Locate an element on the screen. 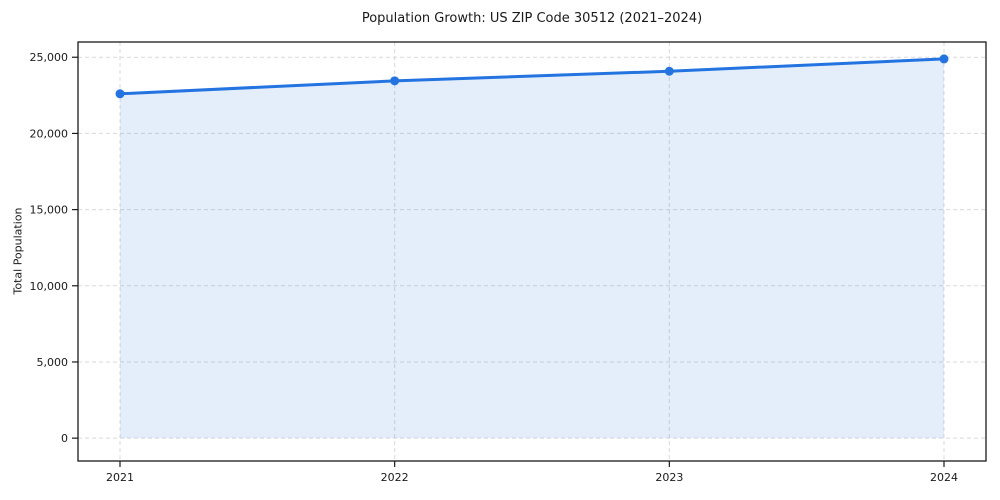 Image resolution: width=1000 pixels, height=500 pixels. y-tick-label: 0 is located at coordinates (64, 438).